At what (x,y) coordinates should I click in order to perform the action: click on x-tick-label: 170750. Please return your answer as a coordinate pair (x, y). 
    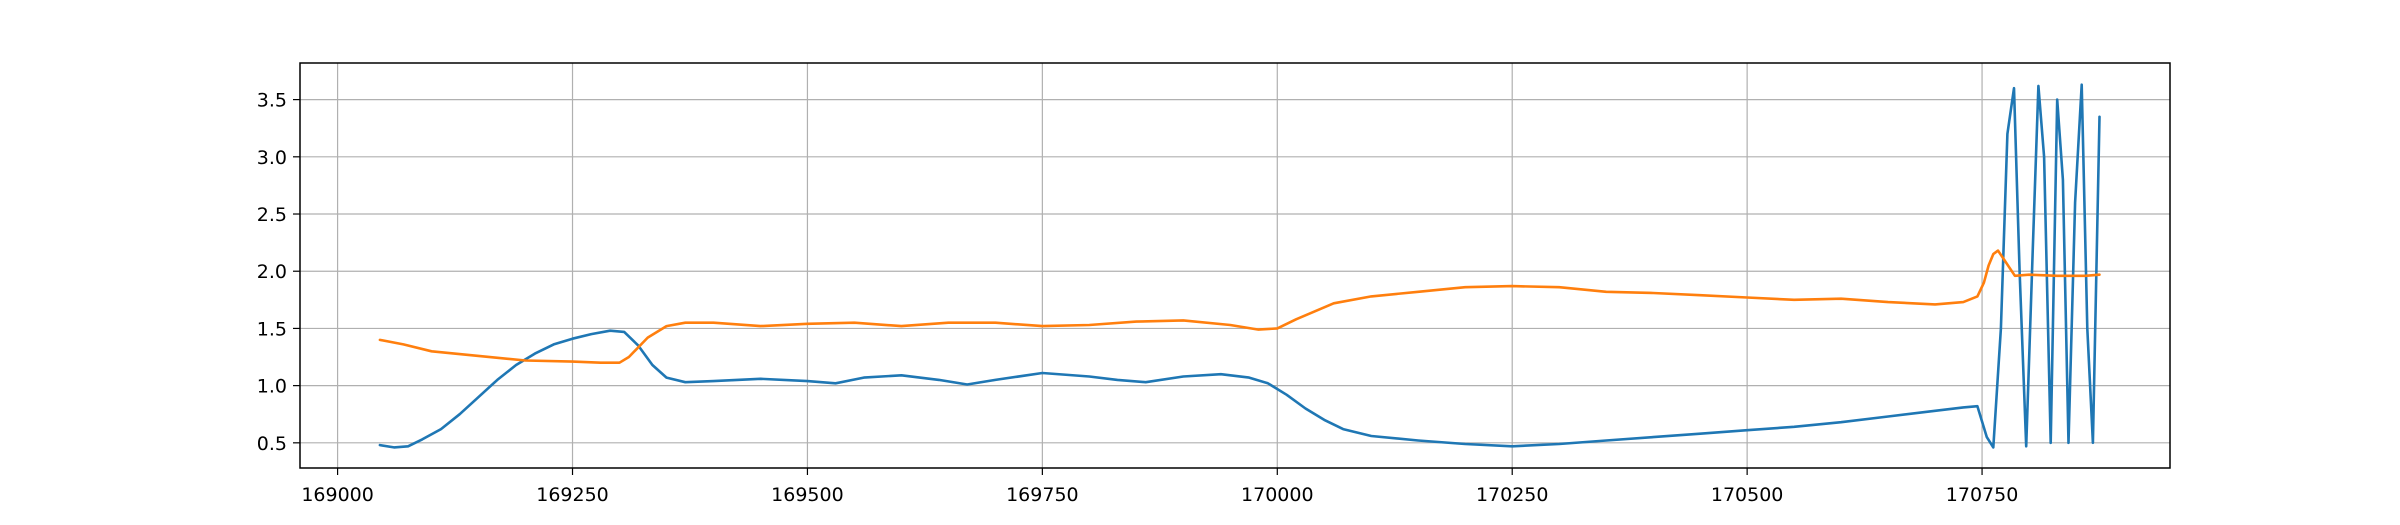
    Looking at the image, I should click on (1982, 495).